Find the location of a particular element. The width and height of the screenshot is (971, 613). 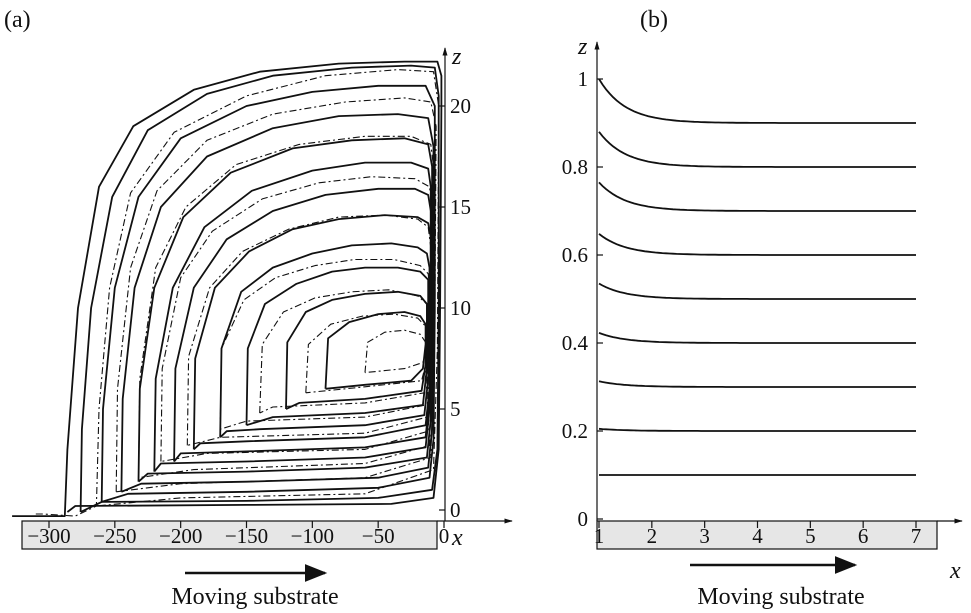

y-tick-label: 5 is located at coordinates (455, 409).